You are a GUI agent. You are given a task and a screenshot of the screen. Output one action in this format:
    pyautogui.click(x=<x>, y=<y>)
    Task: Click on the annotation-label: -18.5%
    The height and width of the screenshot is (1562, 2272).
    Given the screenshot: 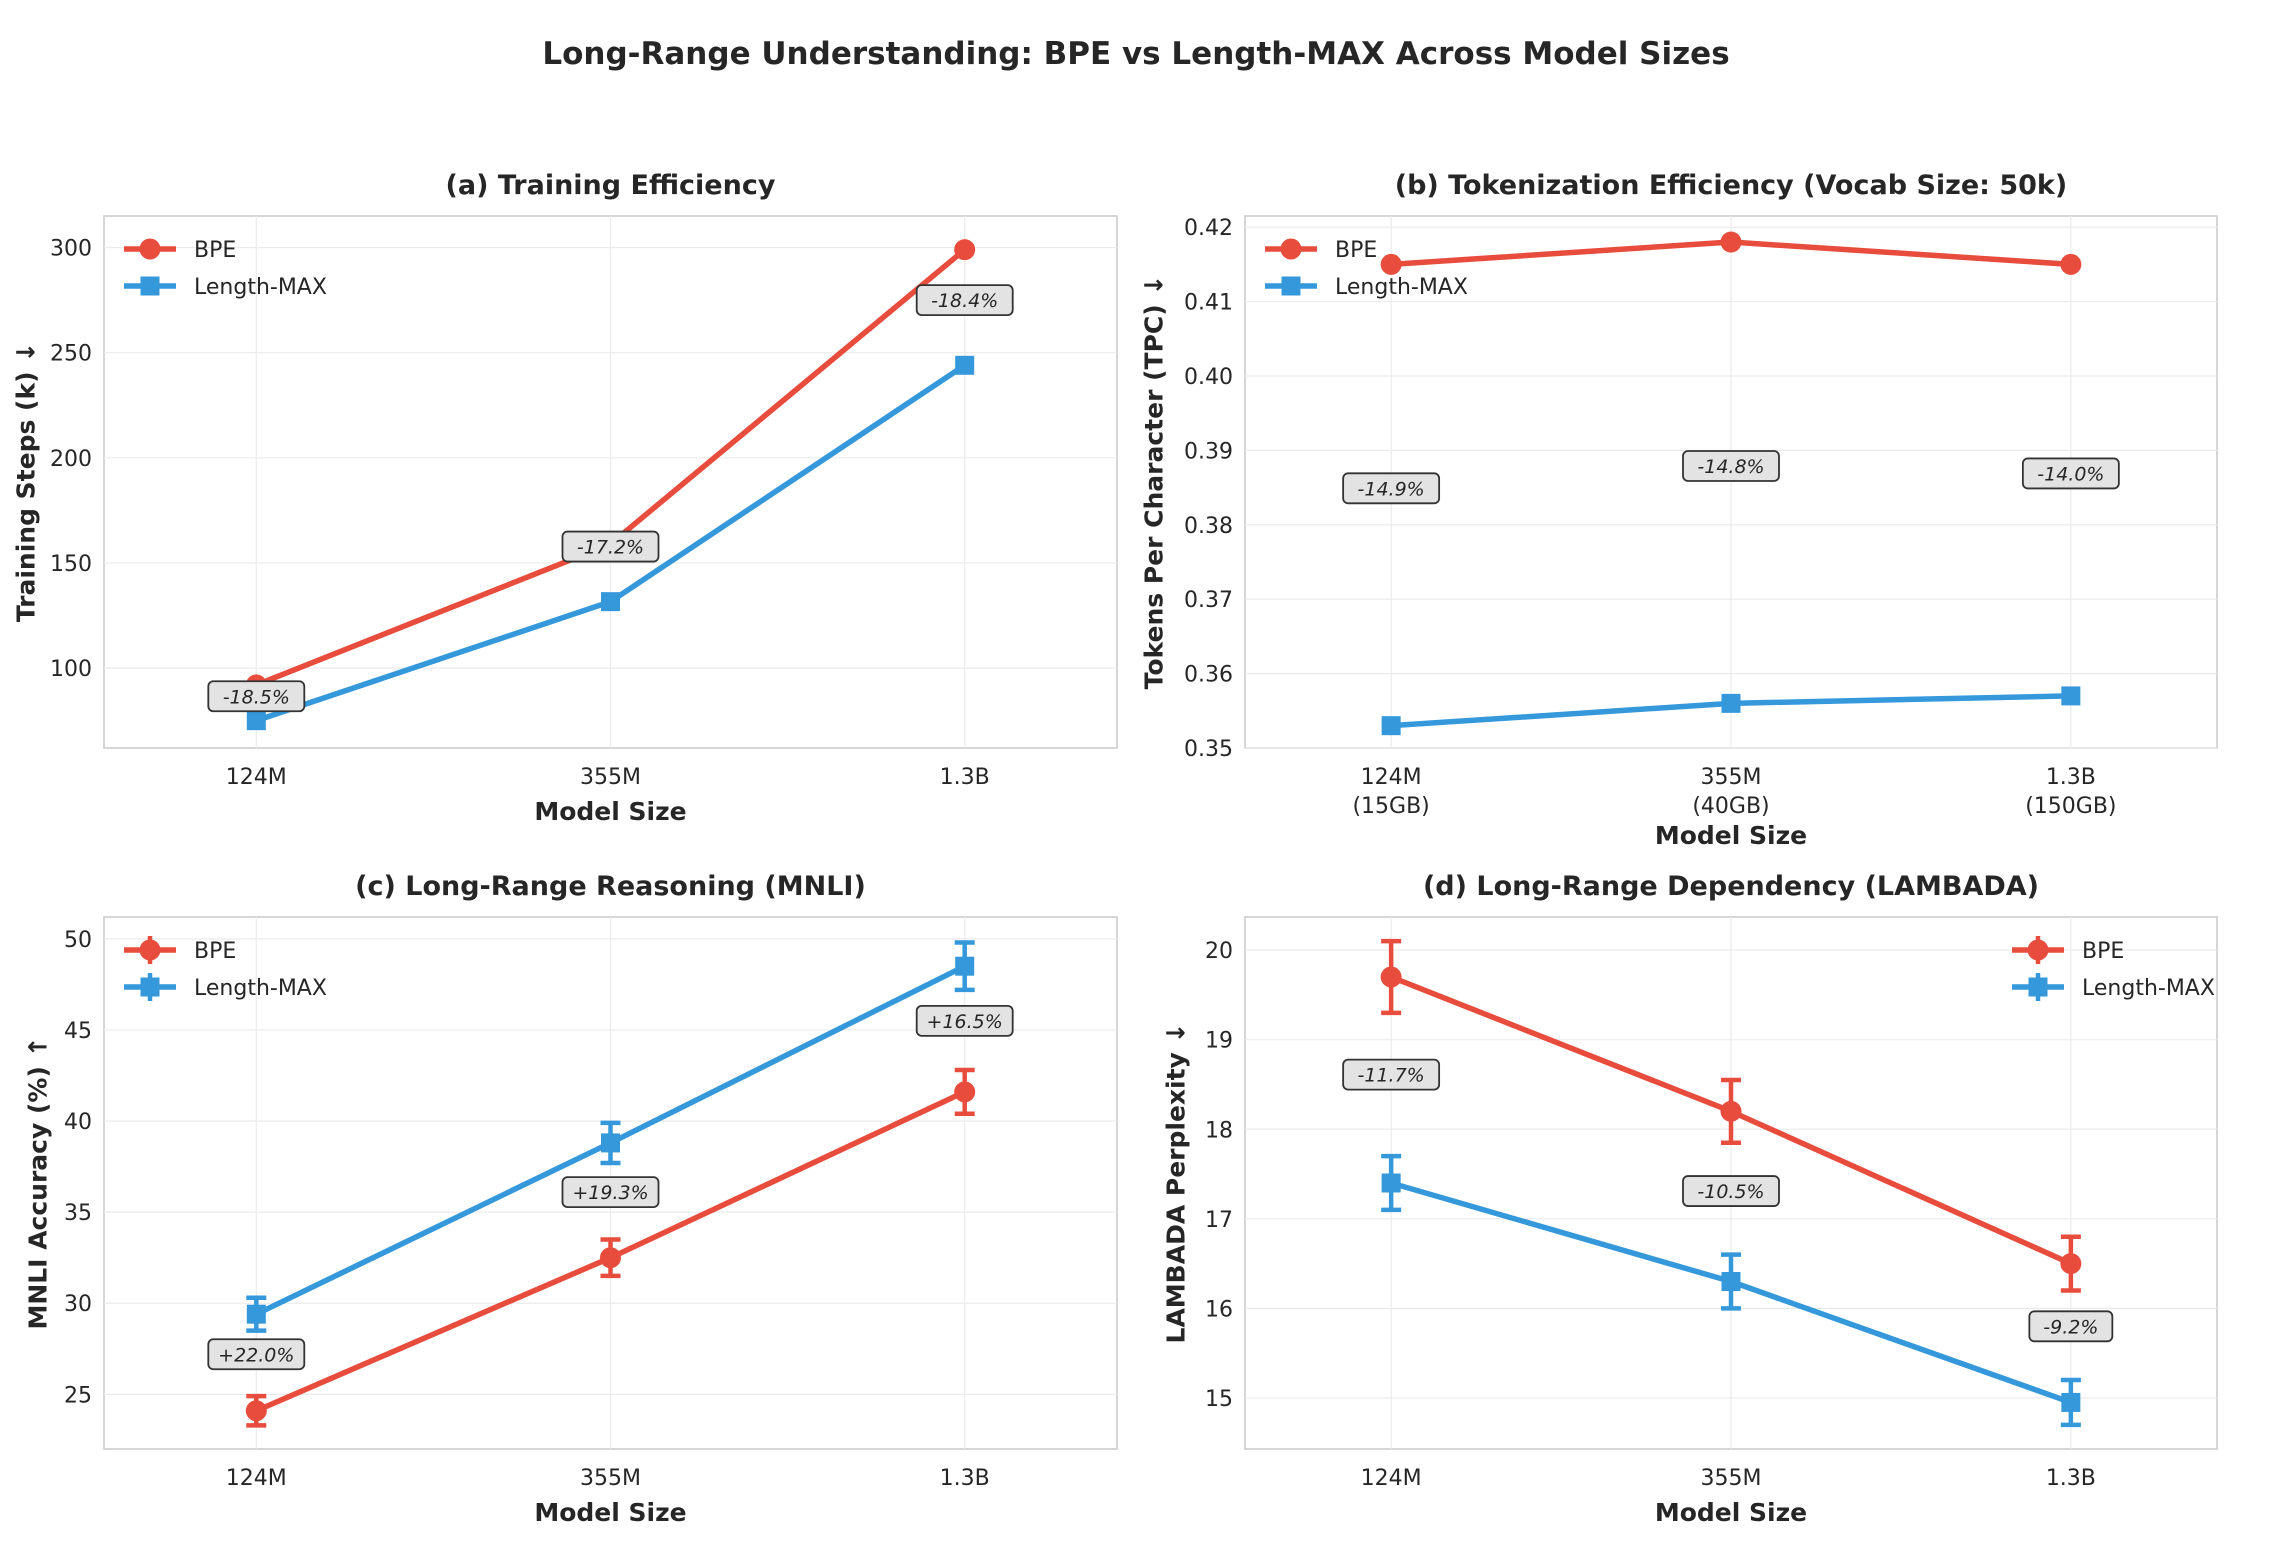 What is the action you would take?
    pyautogui.click(x=256, y=696)
    